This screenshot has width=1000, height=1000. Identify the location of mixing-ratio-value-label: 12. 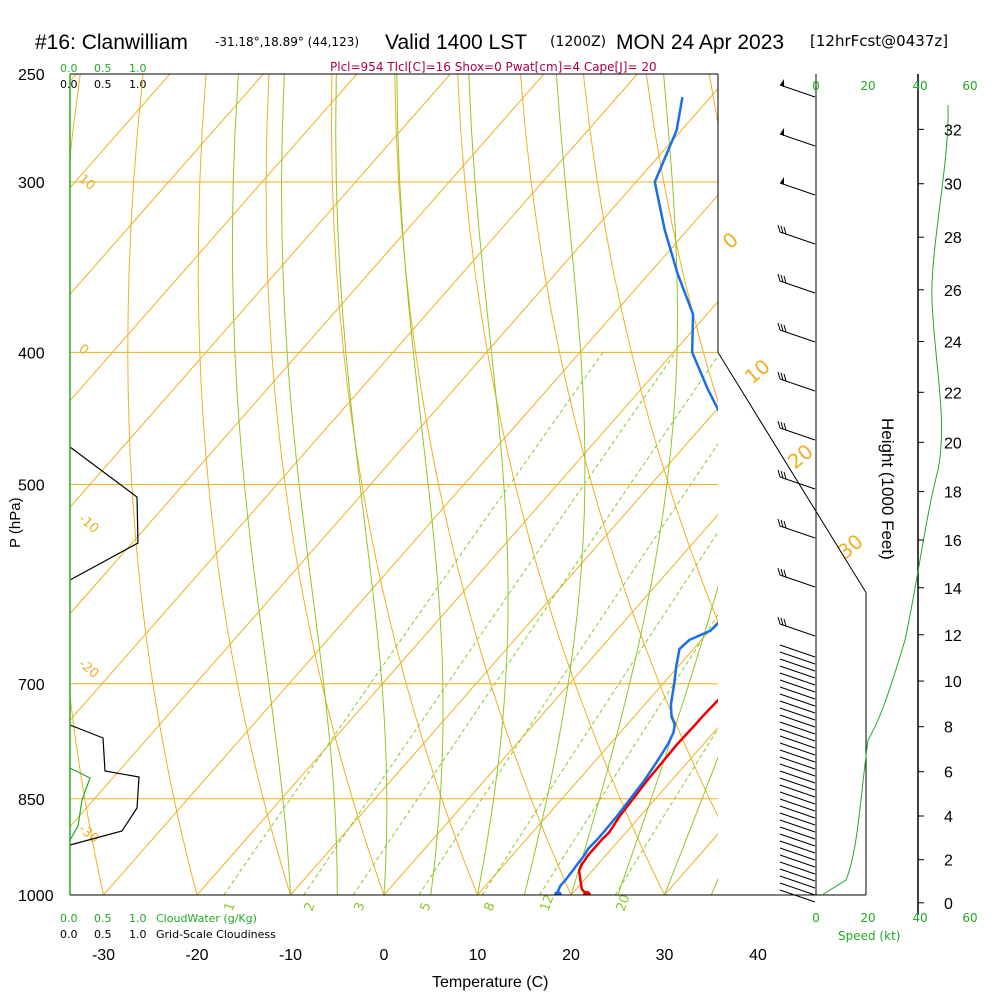
(548, 903).